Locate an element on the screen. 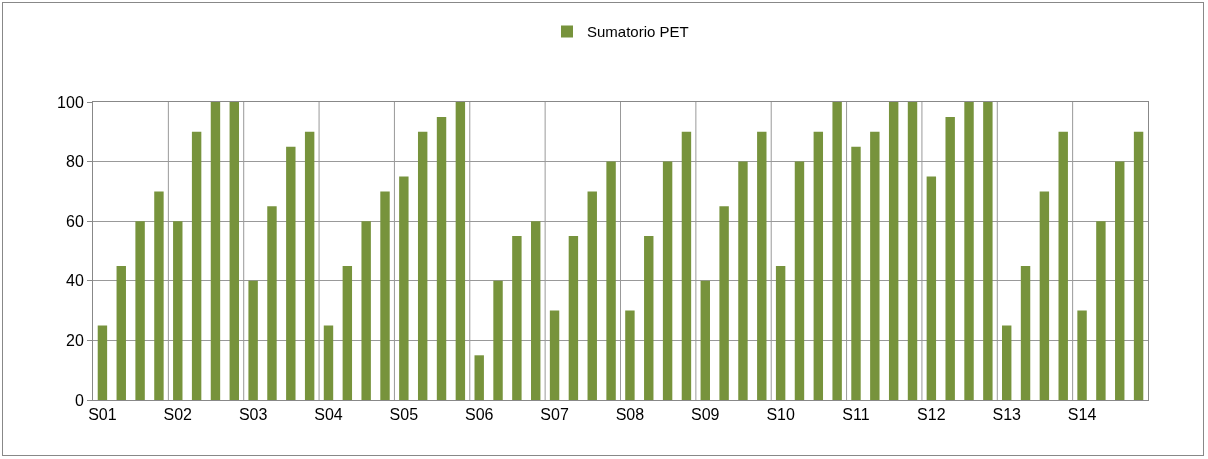 This screenshot has height=459, width=1208. x-tick-label: S04 is located at coordinates (328, 415).